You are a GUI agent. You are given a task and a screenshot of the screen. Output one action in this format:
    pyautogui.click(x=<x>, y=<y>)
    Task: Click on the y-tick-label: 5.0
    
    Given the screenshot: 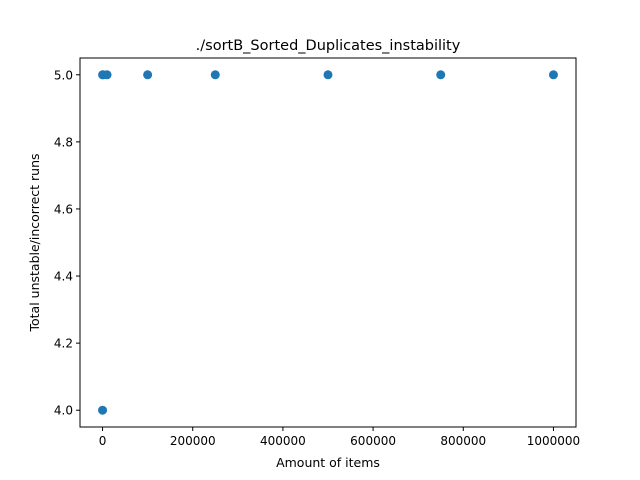 What is the action you would take?
    pyautogui.click(x=63, y=75)
    